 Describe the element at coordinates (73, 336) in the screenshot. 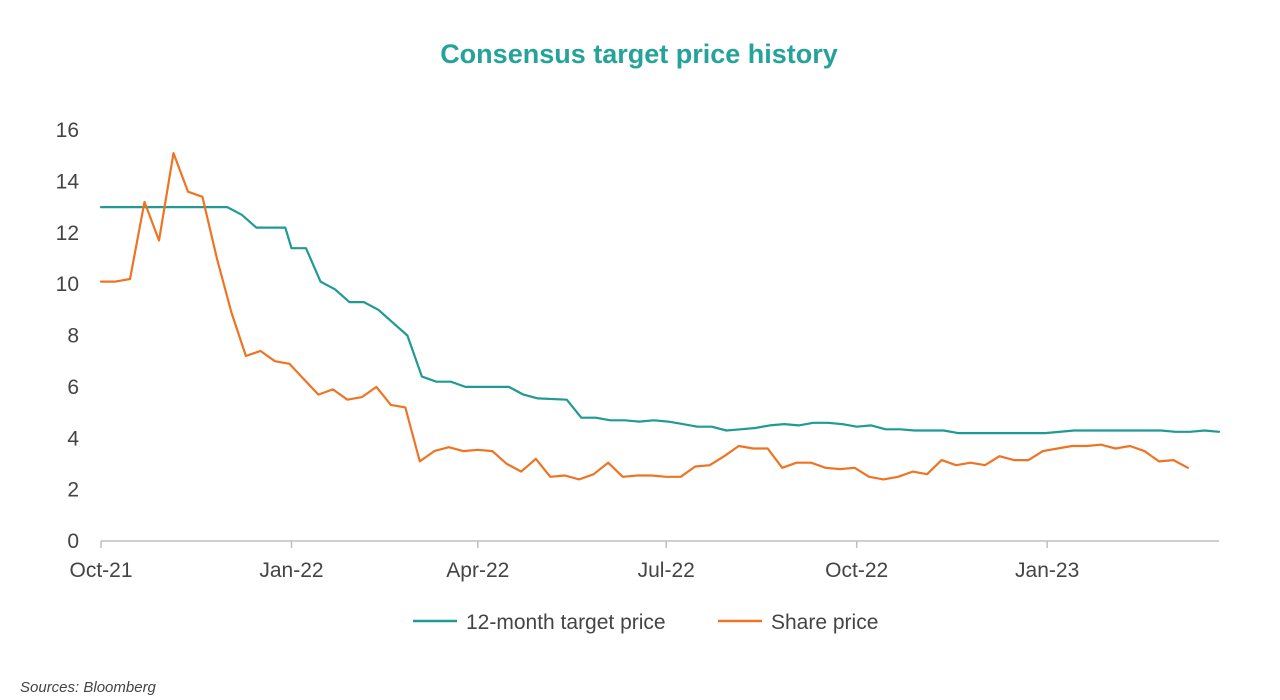

I see `y-tick-label: 8` at that location.